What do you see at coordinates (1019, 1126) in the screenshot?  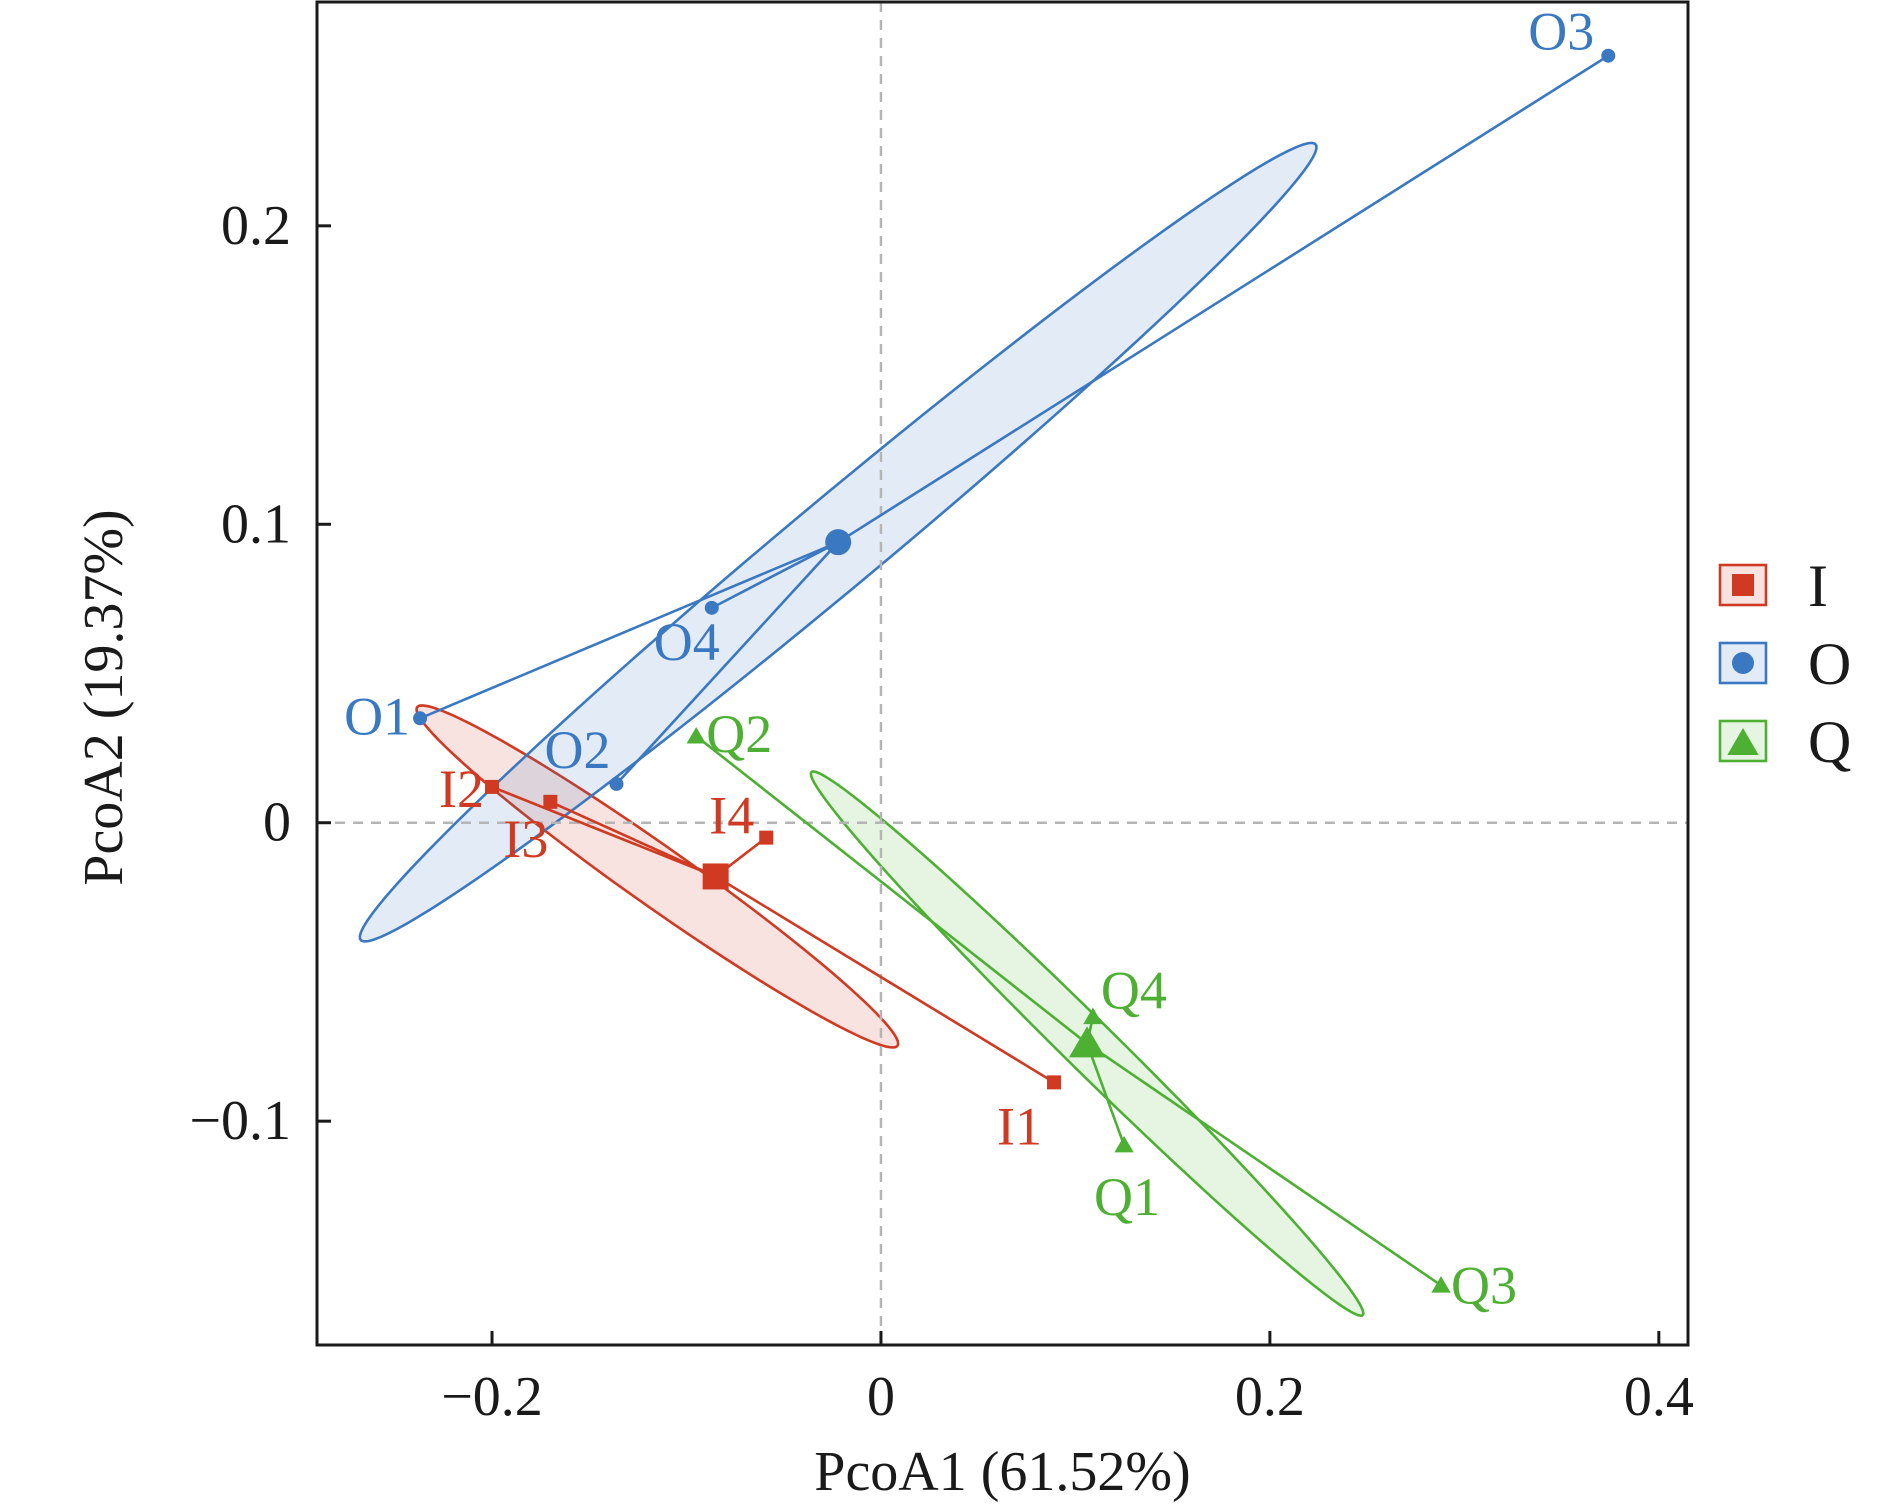 I see `label-I1: I1` at bounding box center [1019, 1126].